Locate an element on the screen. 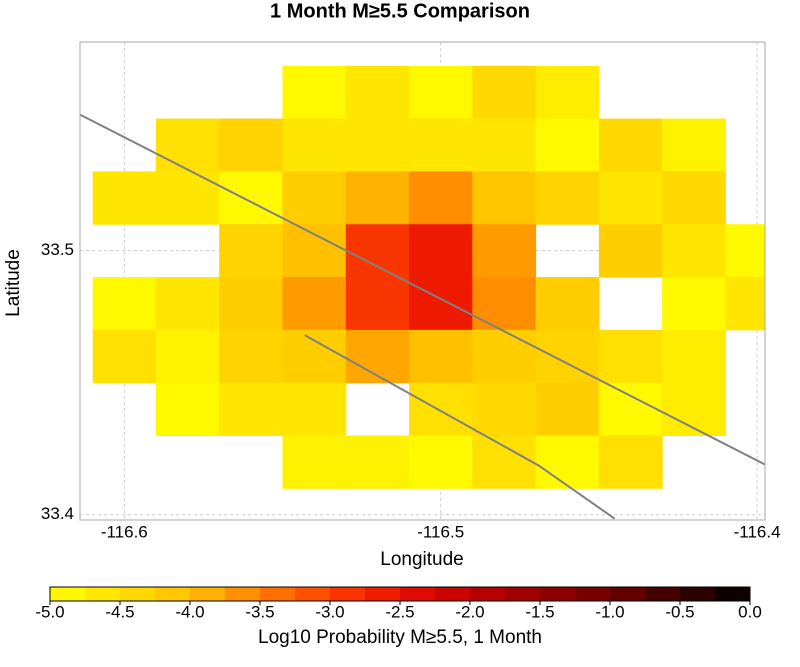 This screenshot has width=800, height=667. colorbar-tick-label: -0.5 is located at coordinates (679, 611).